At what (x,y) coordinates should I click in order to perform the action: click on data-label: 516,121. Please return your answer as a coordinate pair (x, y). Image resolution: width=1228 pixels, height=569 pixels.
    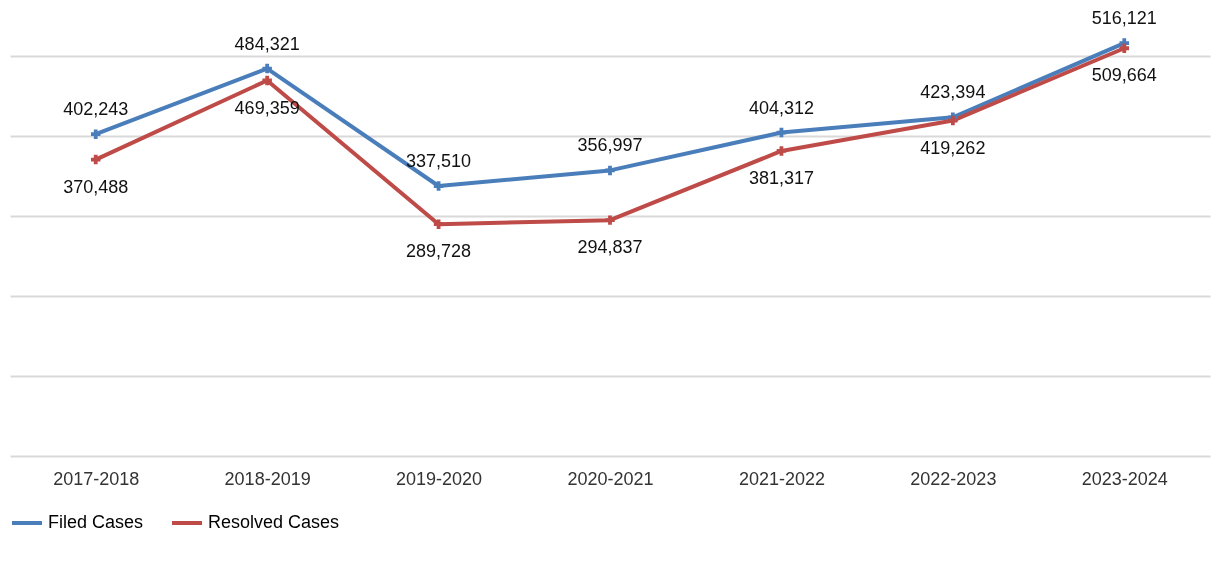
    Looking at the image, I should click on (1124, 18).